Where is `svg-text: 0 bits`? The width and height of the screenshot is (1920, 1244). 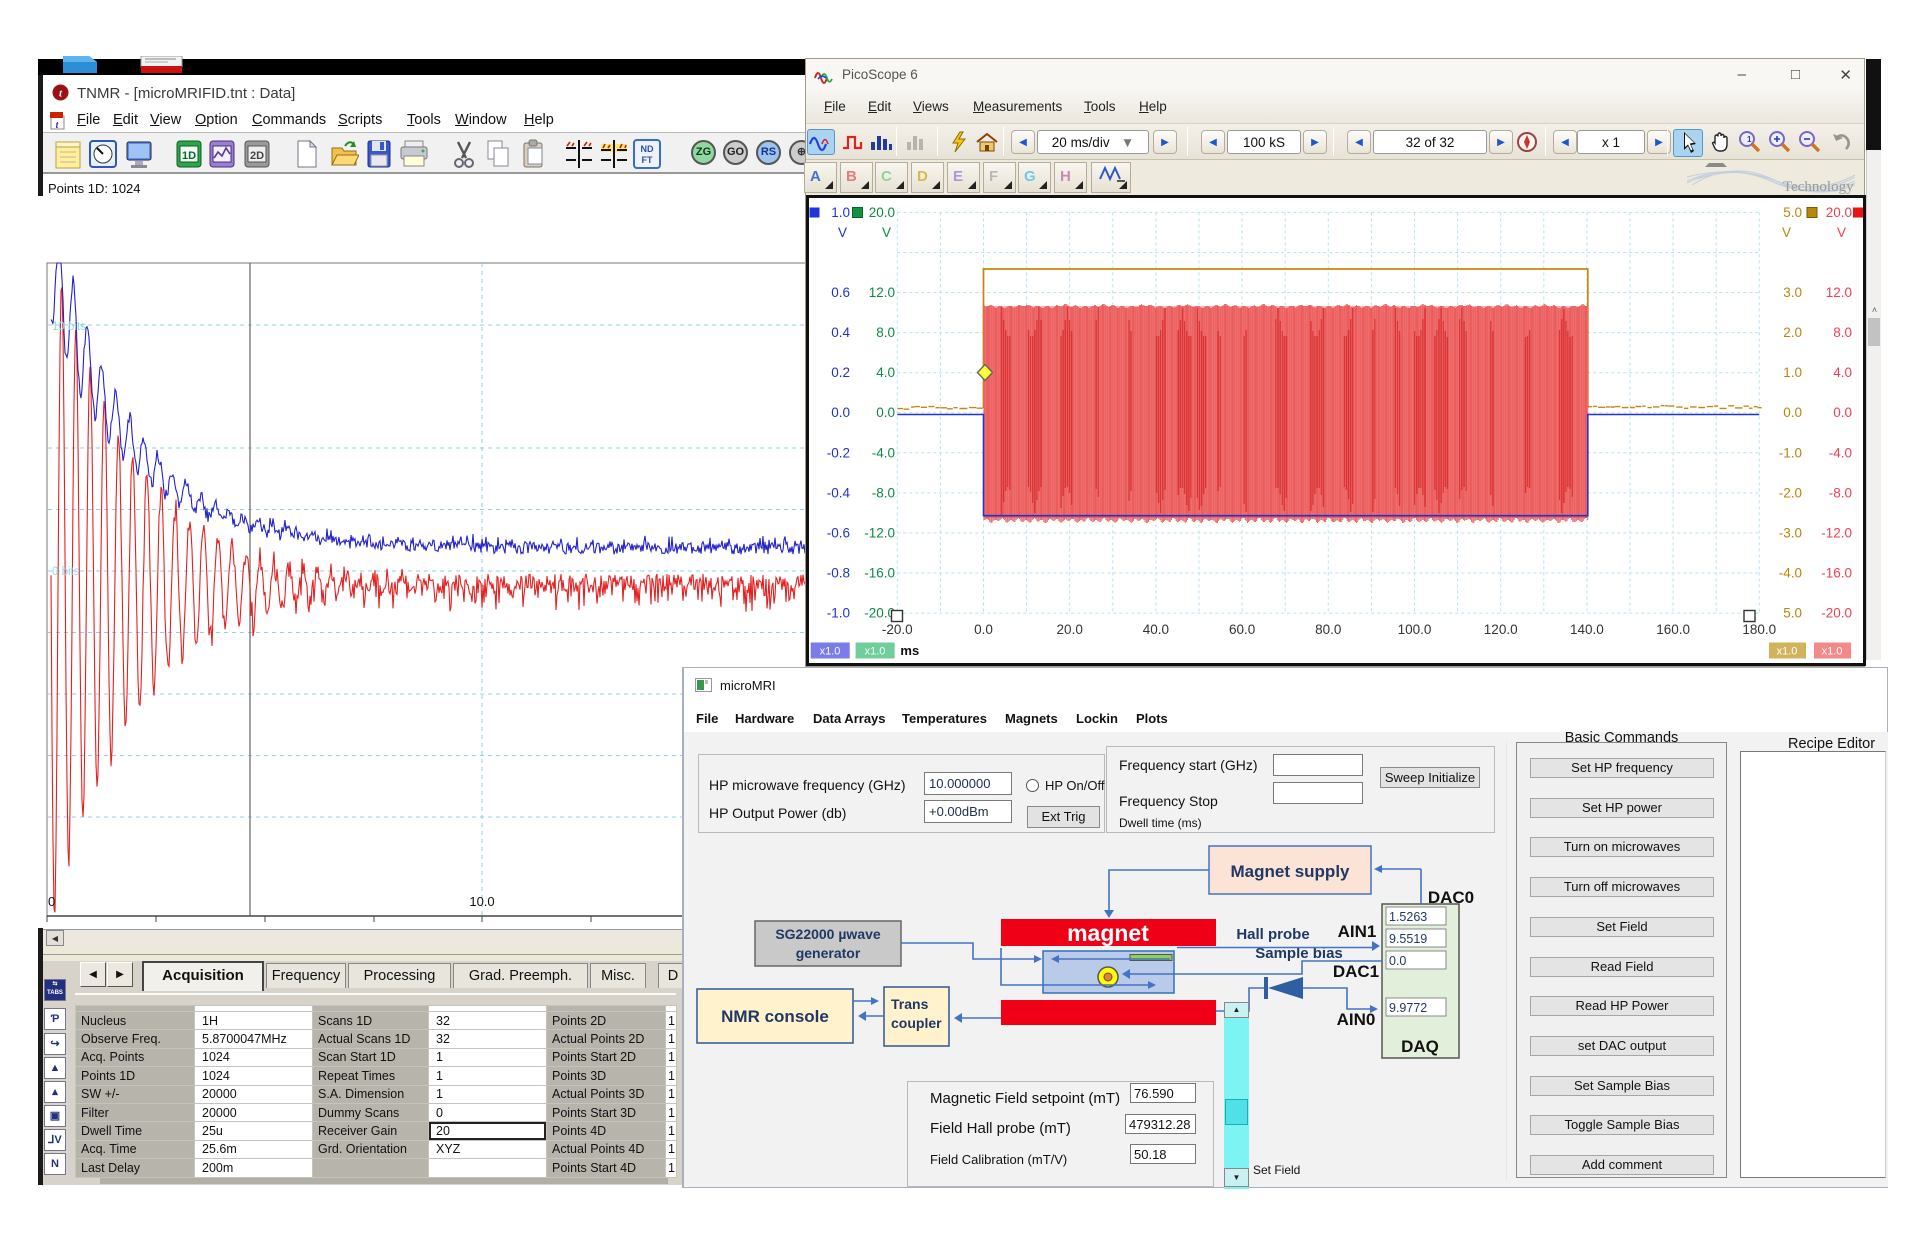
svg-text: 0 bits is located at coordinates (66, 572).